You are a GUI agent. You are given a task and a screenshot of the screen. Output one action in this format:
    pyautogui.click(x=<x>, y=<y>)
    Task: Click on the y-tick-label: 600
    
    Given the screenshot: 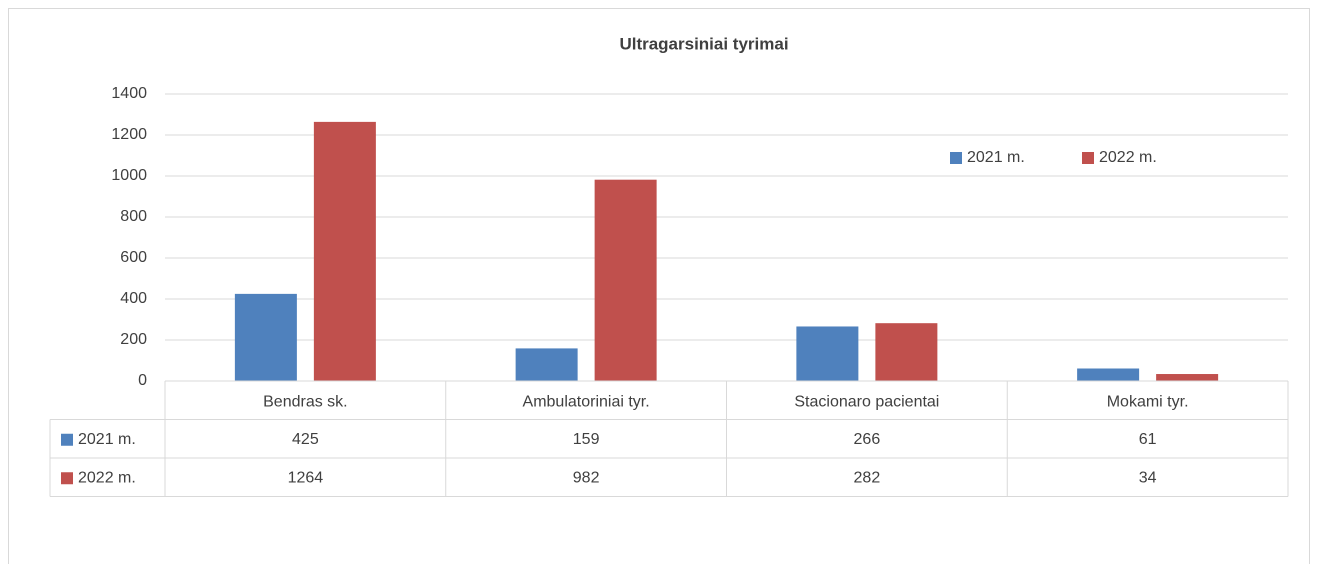 What is the action you would take?
    pyautogui.click(x=133, y=257)
    